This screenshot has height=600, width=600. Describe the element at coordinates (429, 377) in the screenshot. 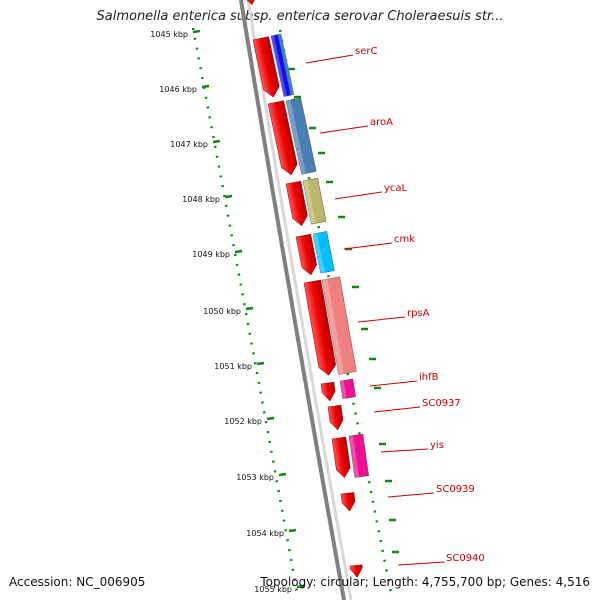

I see `gene-label-ihfB: ihfB` at that location.